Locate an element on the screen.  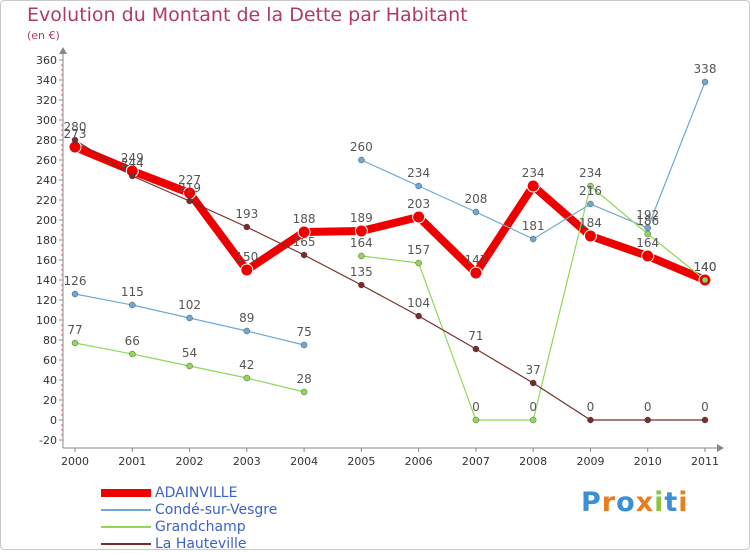
data-label: 260 is located at coordinates (361, 147).